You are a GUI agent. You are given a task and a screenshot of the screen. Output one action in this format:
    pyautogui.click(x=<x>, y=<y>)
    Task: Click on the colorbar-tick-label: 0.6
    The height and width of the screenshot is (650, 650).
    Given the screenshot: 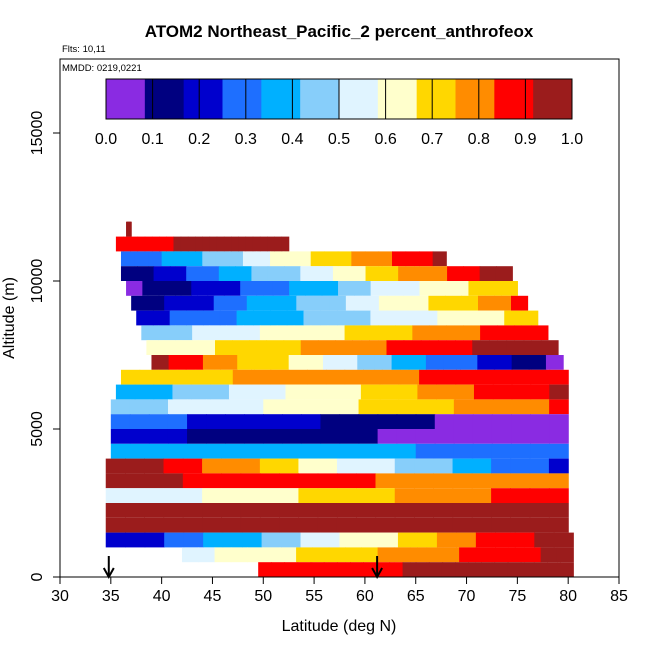 What is the action you would take?
    pyautogui.click(x=385, y=139)
    